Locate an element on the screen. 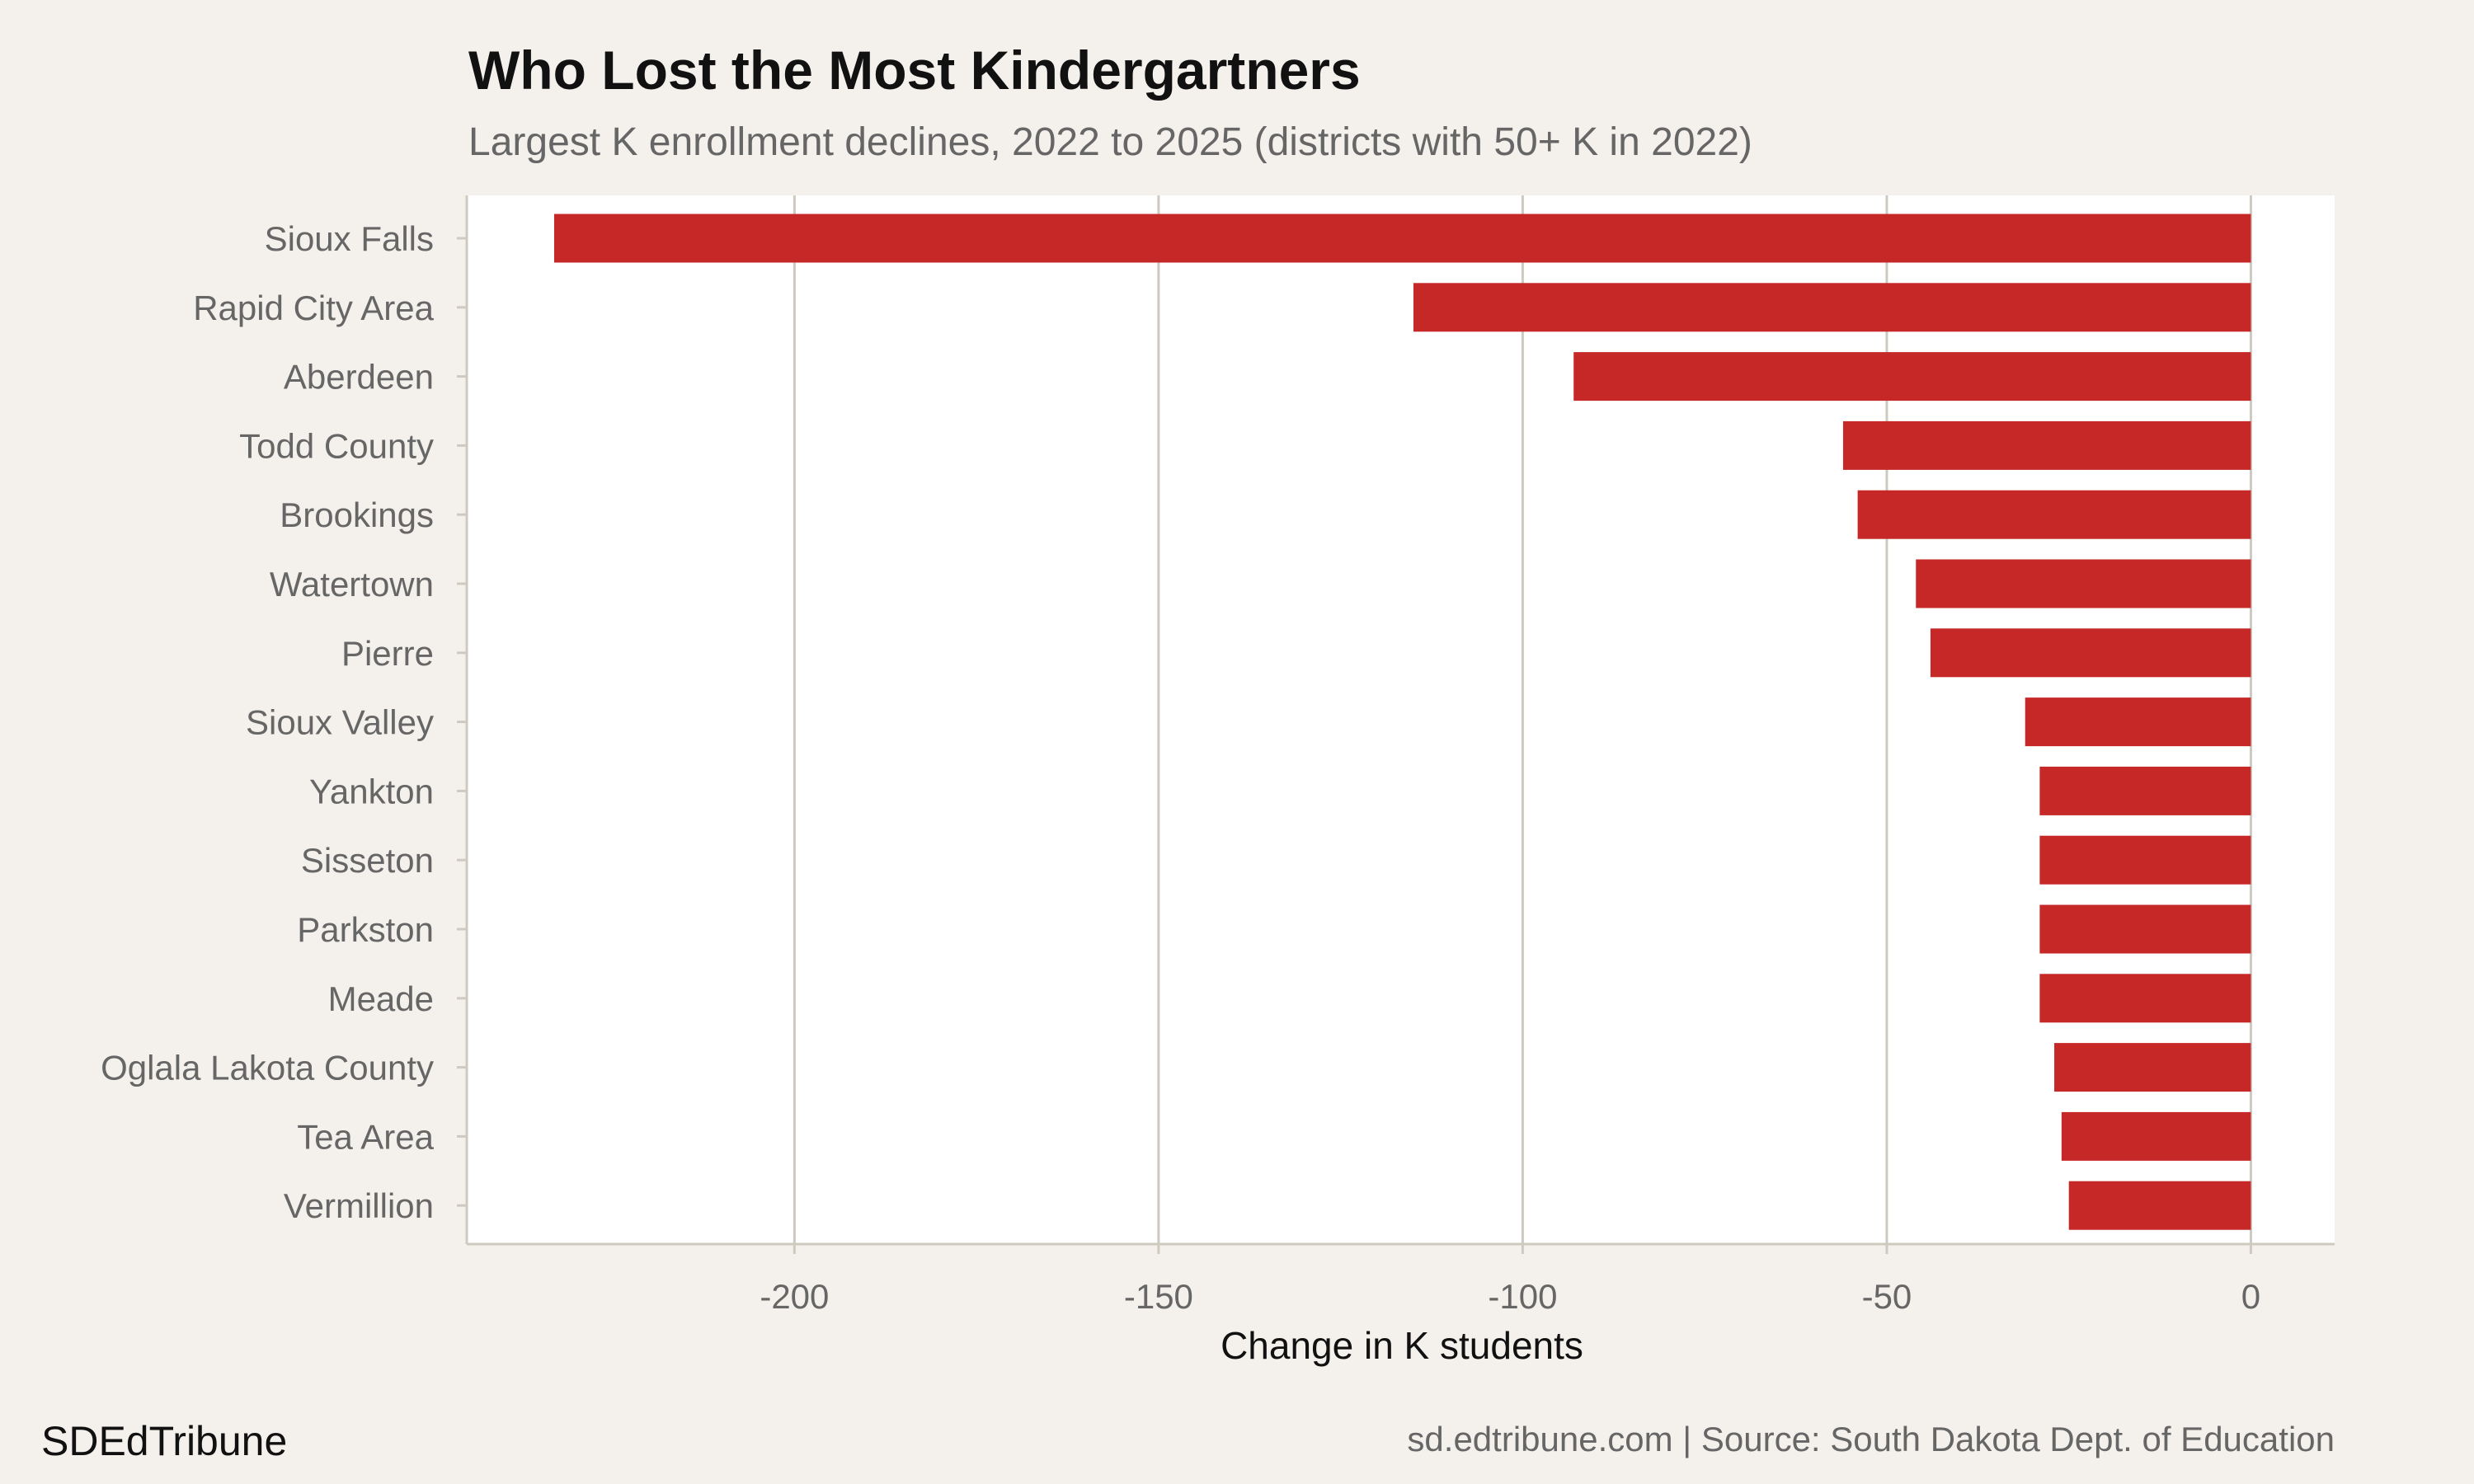 Image resolution: width=2474 pixels, height=1484 pixels. y-category-label: Todd County is located at coordinates (336, 445).